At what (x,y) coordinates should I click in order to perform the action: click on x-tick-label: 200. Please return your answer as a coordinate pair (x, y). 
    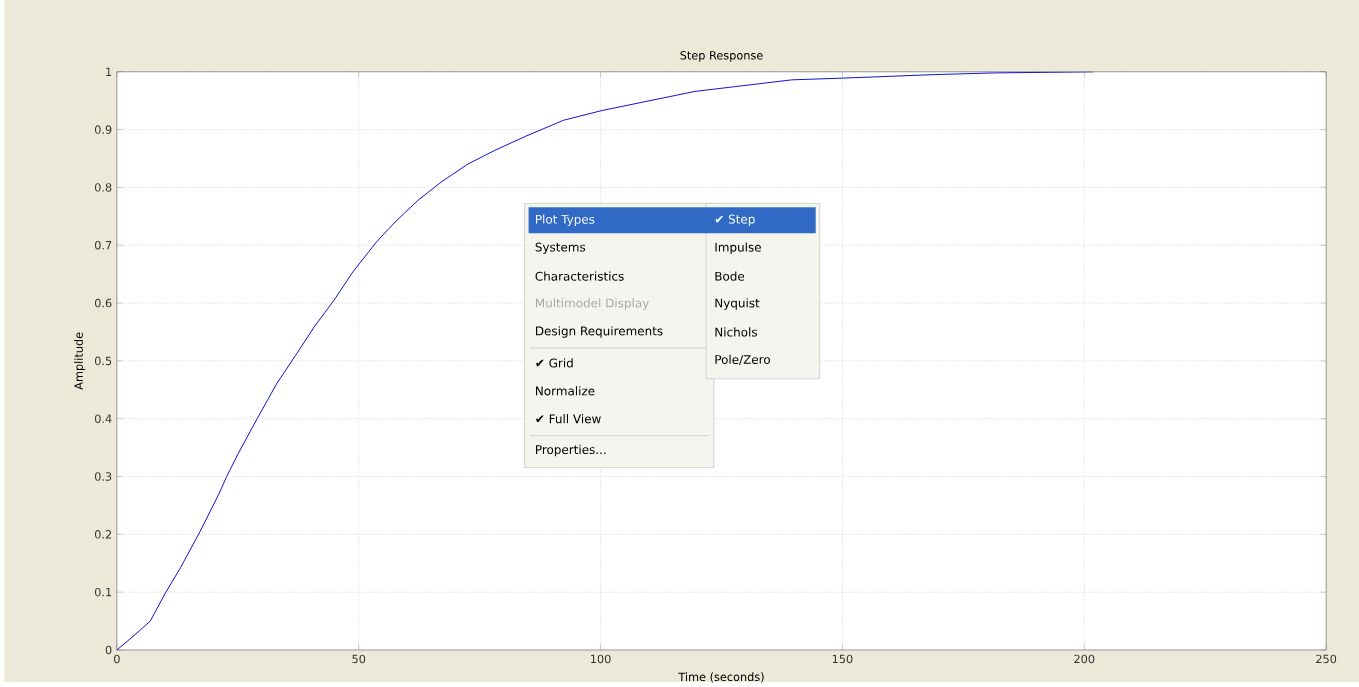
    Looking at the image, I should click on (1084, 659).